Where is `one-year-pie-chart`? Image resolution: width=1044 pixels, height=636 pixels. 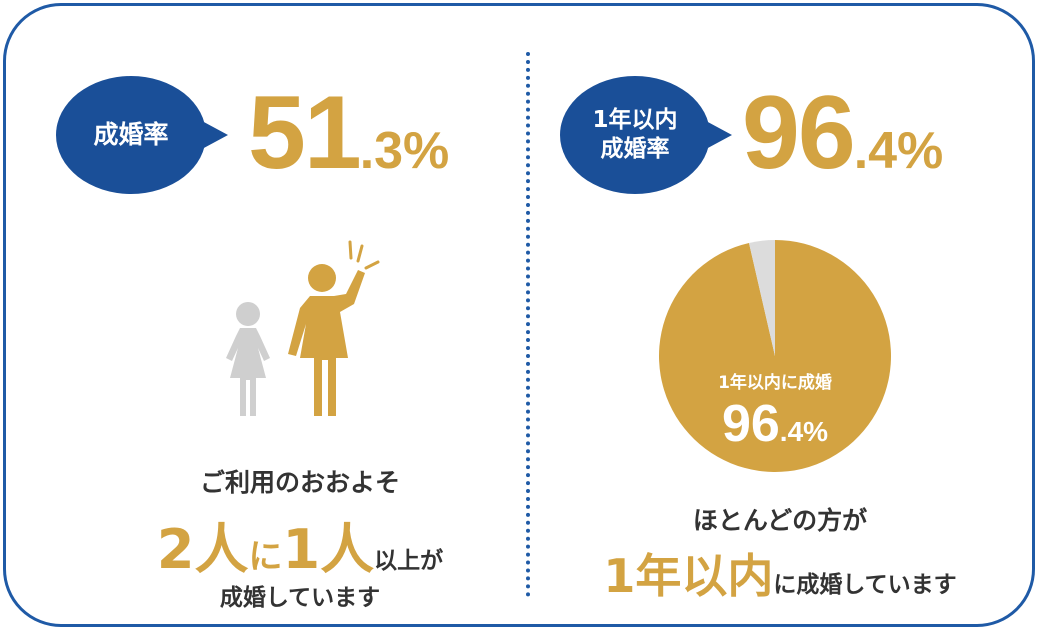
one-year-pie-chart is located at coordinates (775, 356).